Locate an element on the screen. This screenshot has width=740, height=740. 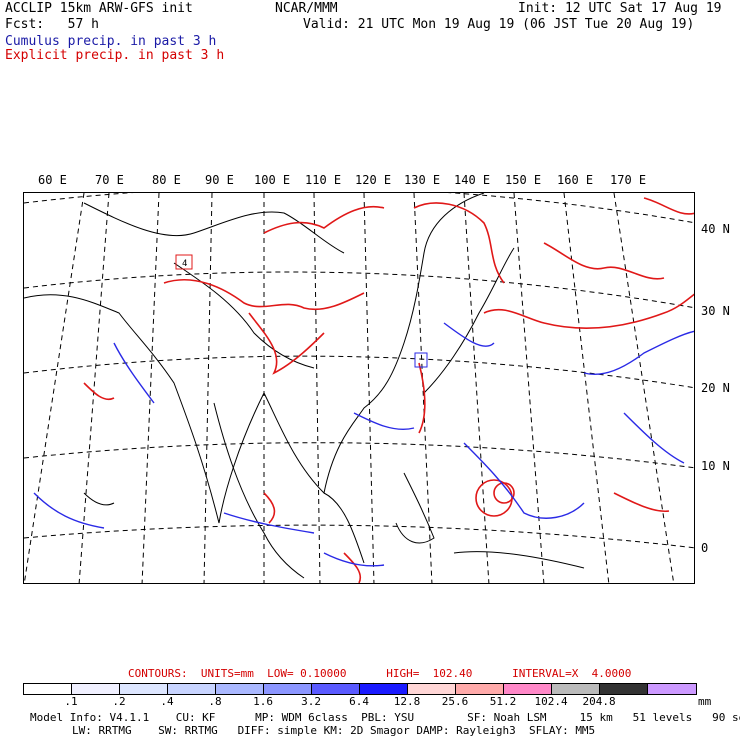
title-center: NCAR/MMM is located at coordinates (306, 8).